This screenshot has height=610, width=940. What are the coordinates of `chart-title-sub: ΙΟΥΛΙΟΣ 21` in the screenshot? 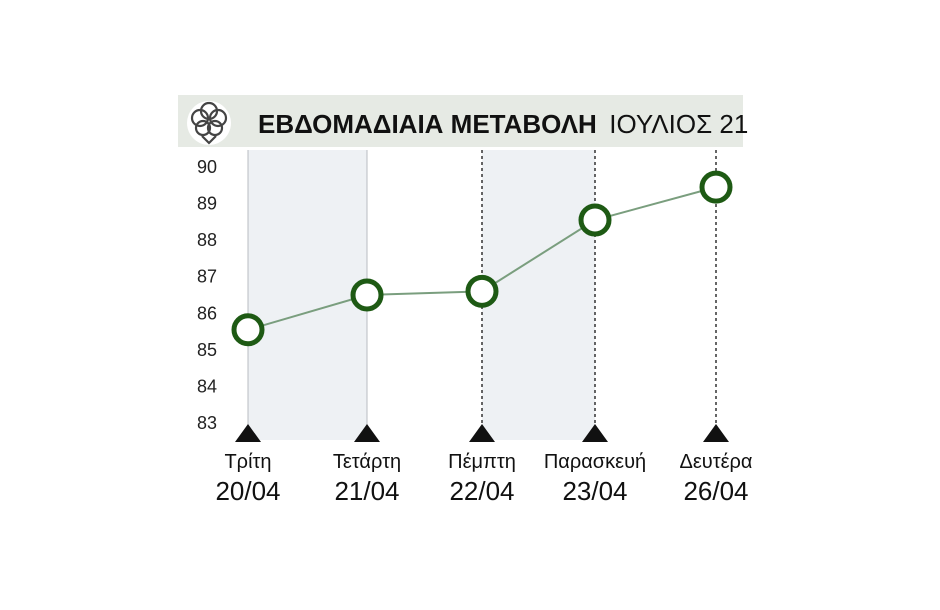 It's located at (678, 124).